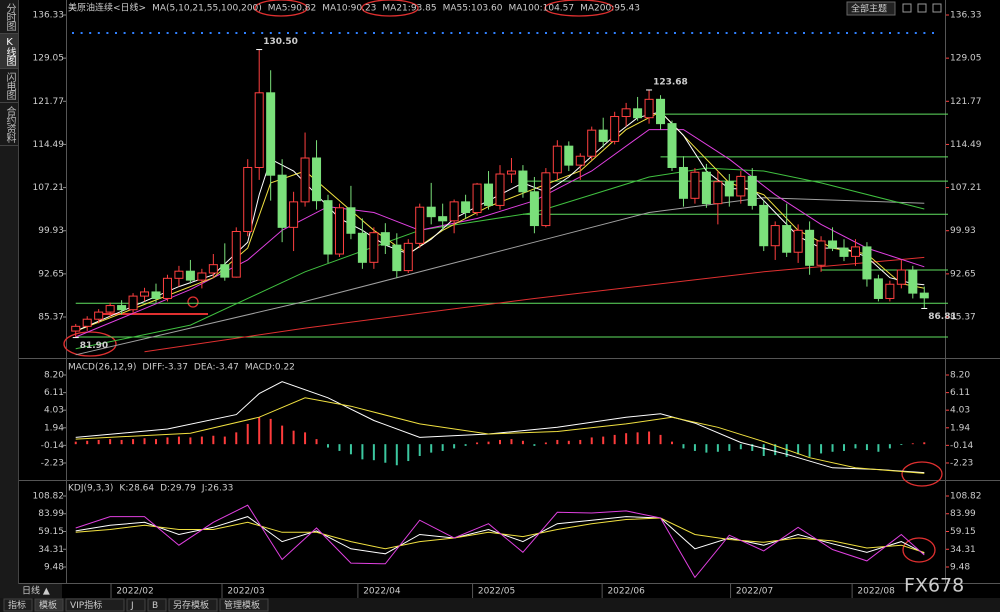  Describe the element at coordinates (876, 592) in the screenshot. I see `x-tick-label: 2022/08` at that location.